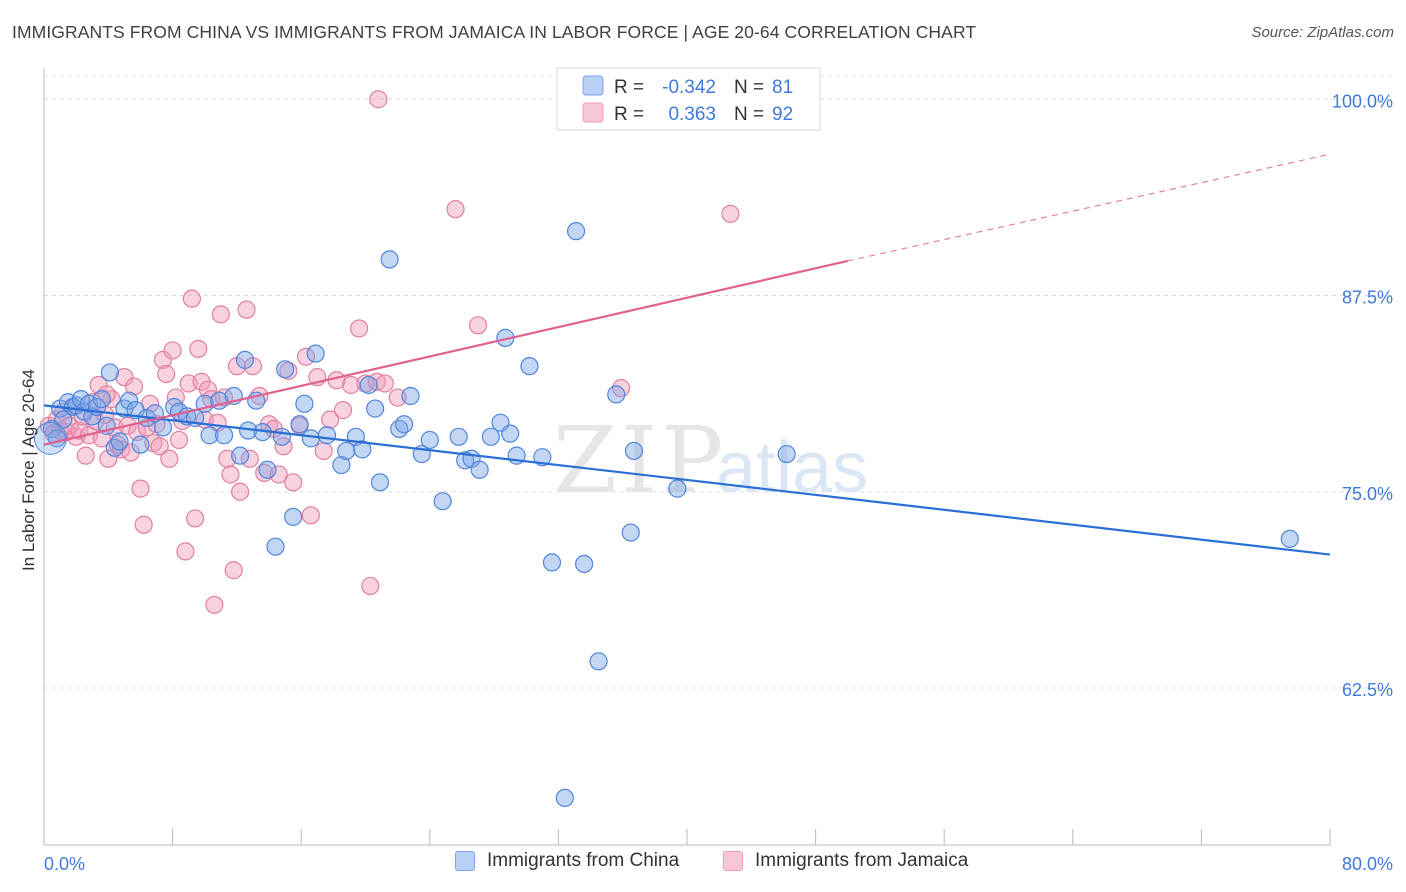 This screenshot has height=892, width=1406. What do you see at coordinates (1367, 298) in the screenshot?
I see `y-tick-label-2: 87.5%` at bounding box center [1367, 298].